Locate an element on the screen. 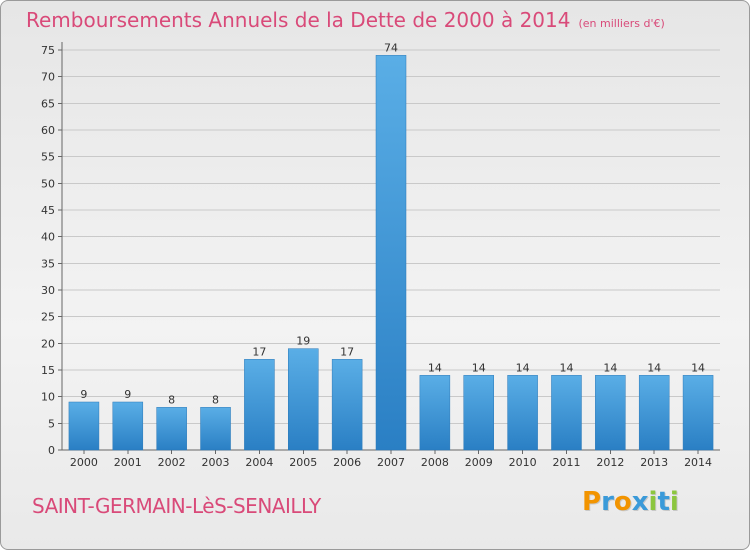 The height and width of the screenshot is (550, 750). bar-2013 is located at coordinates (654, 413).